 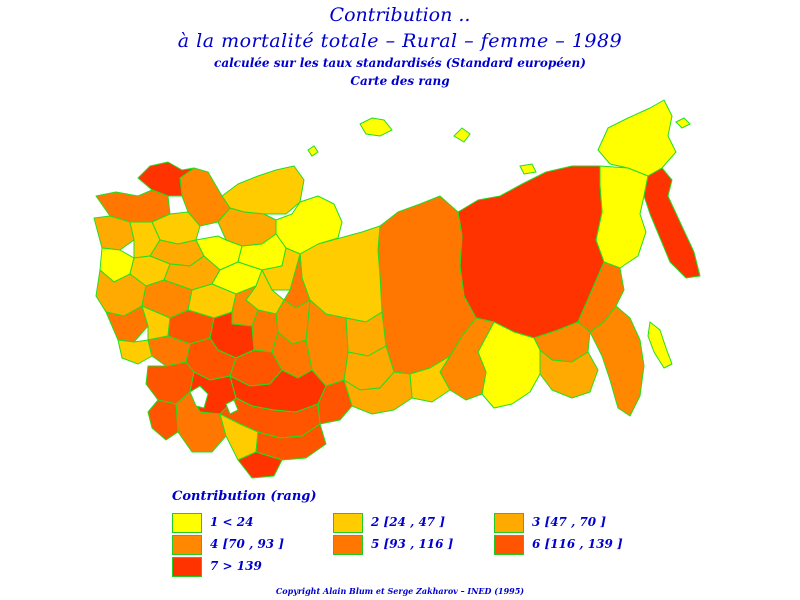 What do you see at coordinates (163, 420) in the screenshot?
I see `region-caucasus` at bounding box center [163, 420].